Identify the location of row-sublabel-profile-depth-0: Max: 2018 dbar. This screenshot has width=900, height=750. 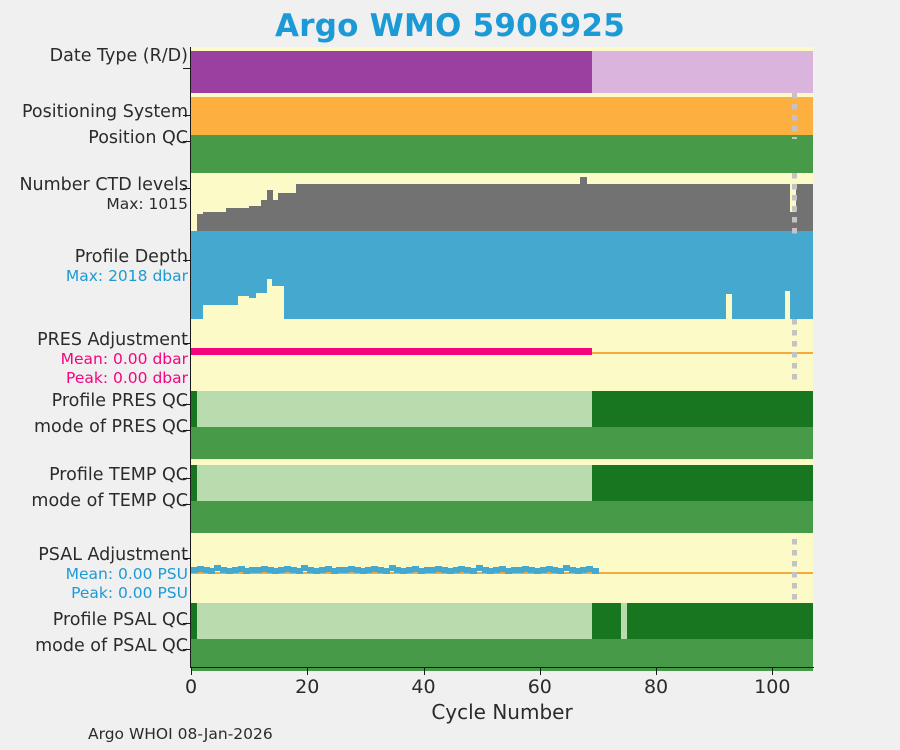
(126, 276).